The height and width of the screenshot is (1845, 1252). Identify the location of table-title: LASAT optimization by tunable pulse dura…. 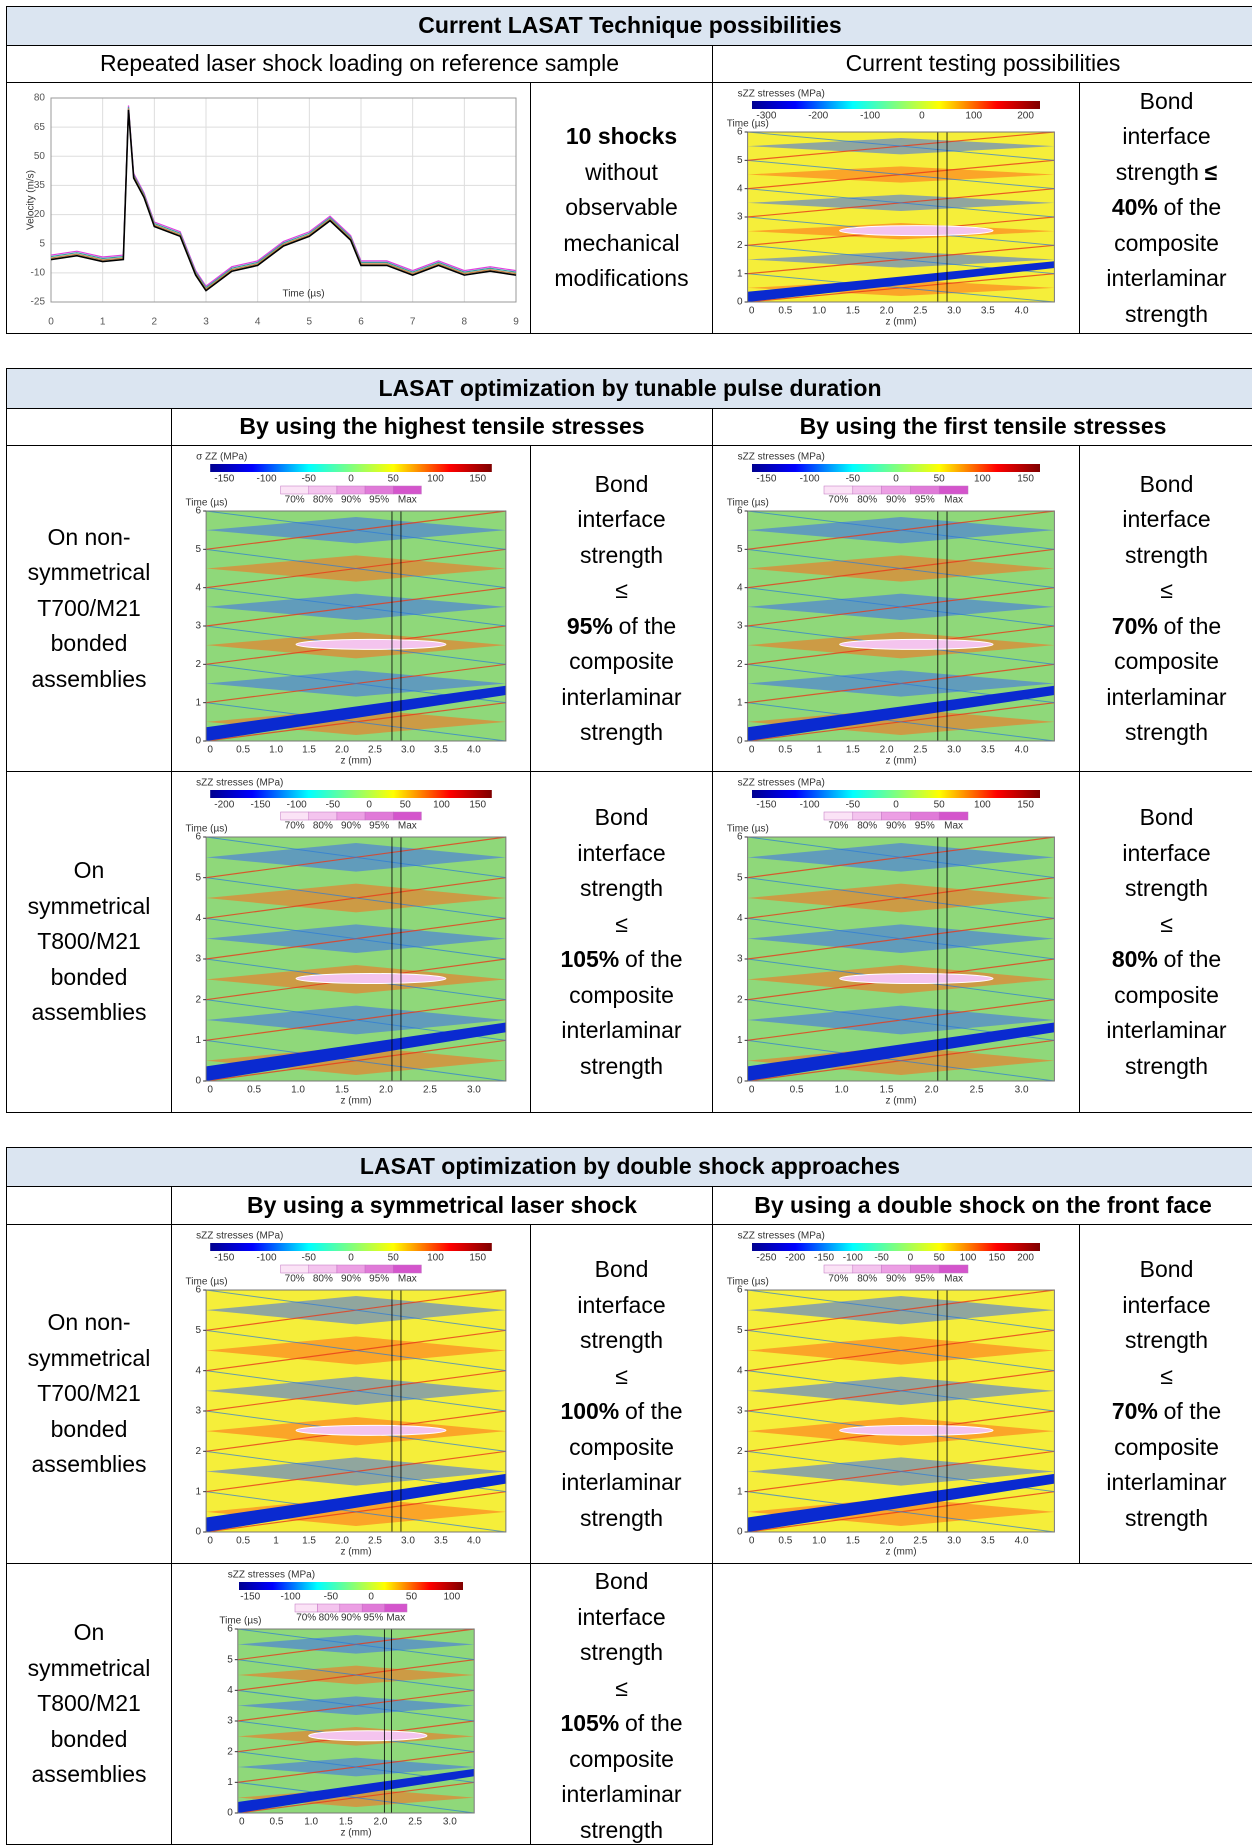
(629, 388).